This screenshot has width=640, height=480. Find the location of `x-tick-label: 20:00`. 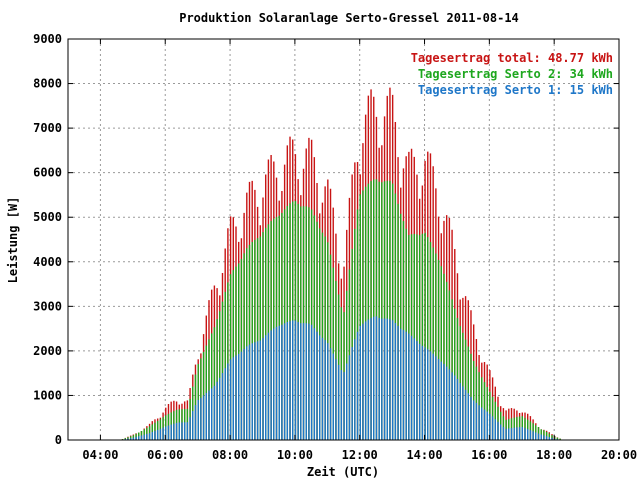

x-tick-label: 20:00 is located at coordinates (619, 455).